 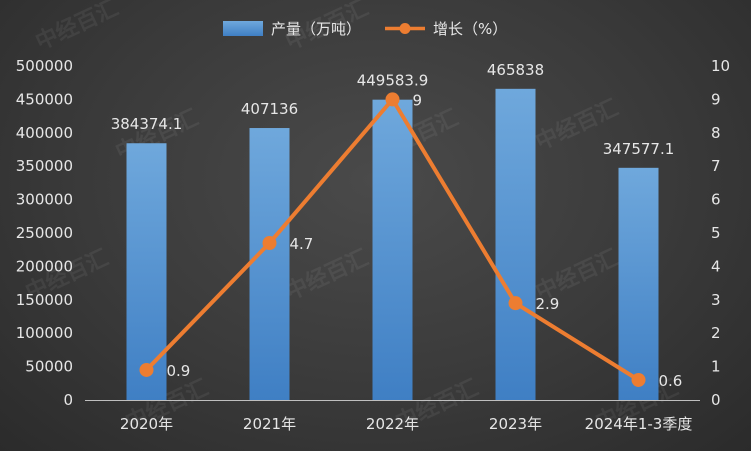 I want to click on x-axis-tick-label: 2022年, so click(x=392, y=424).